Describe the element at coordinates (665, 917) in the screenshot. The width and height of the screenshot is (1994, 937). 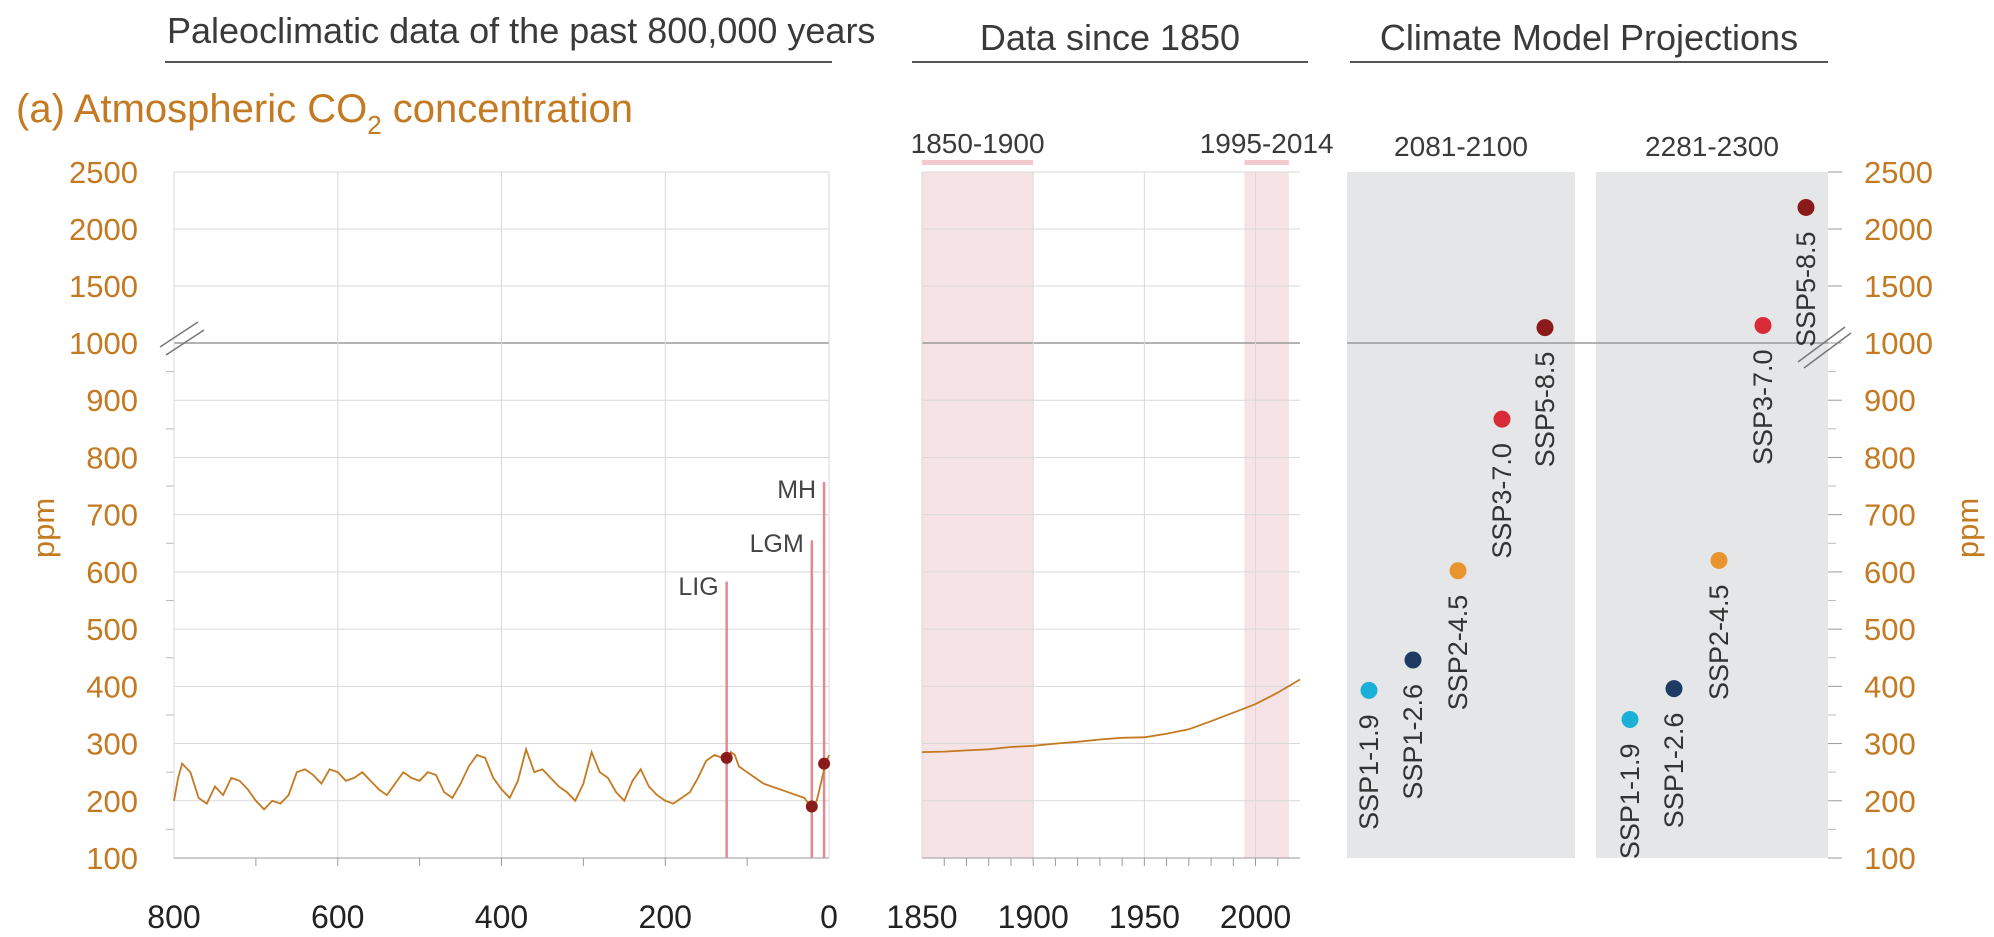
I see `x-tick-label-paleo: 200` at that location.